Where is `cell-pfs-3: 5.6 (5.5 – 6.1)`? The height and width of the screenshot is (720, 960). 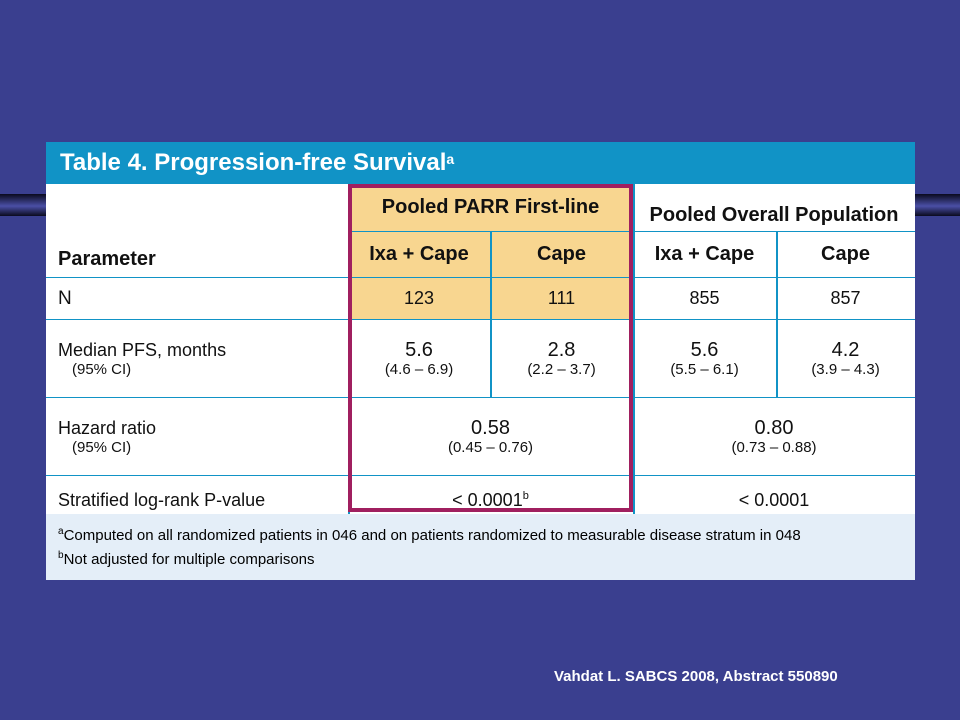 cell-pfs-3: 5.6 (5.5 – 6.1) is located at coordinates (704, 359).